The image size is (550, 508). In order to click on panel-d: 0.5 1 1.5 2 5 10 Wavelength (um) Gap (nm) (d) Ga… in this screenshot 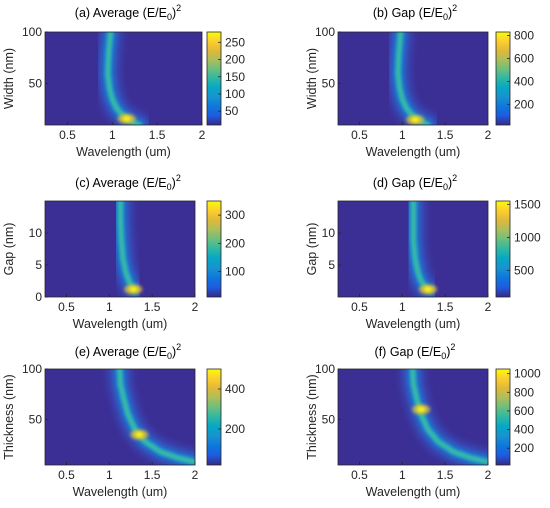, I will do `click(423, 252)`.